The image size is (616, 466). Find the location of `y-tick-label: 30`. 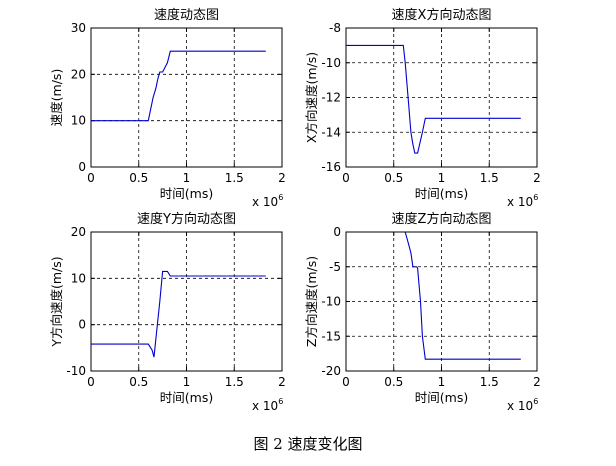

y-tick-label: 30 is located at coordinates (78, 28).